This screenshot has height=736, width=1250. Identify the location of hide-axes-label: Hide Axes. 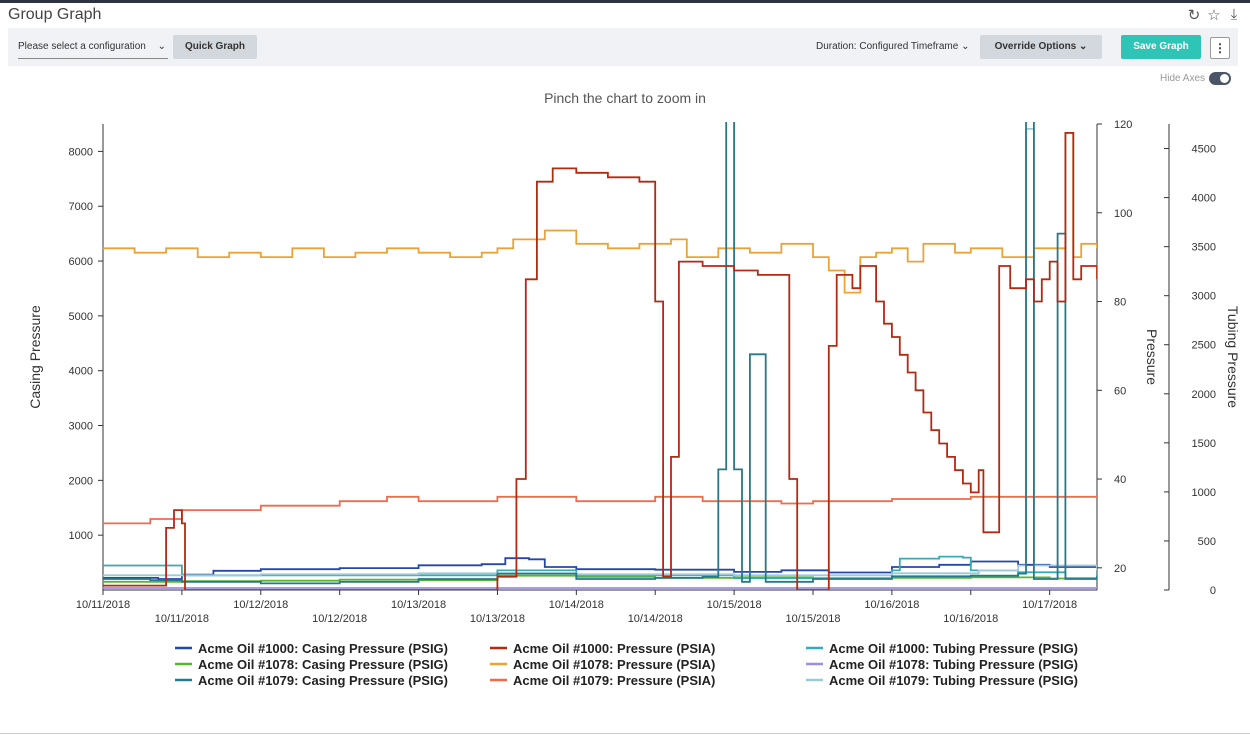
(1183, 78).